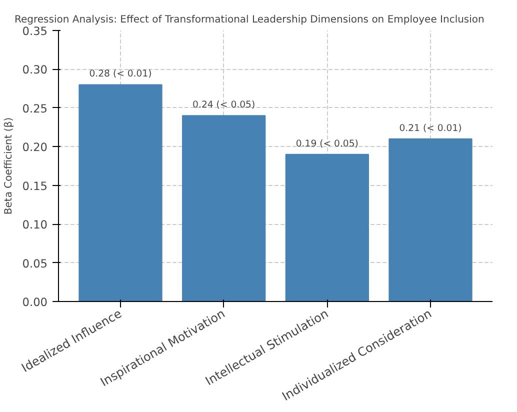 This screenshot has height=412, width=517. Describe the element at coordinates (430, 128) in the screenshot. I see `data-label: 0.21 (< 0.01)` at that location.